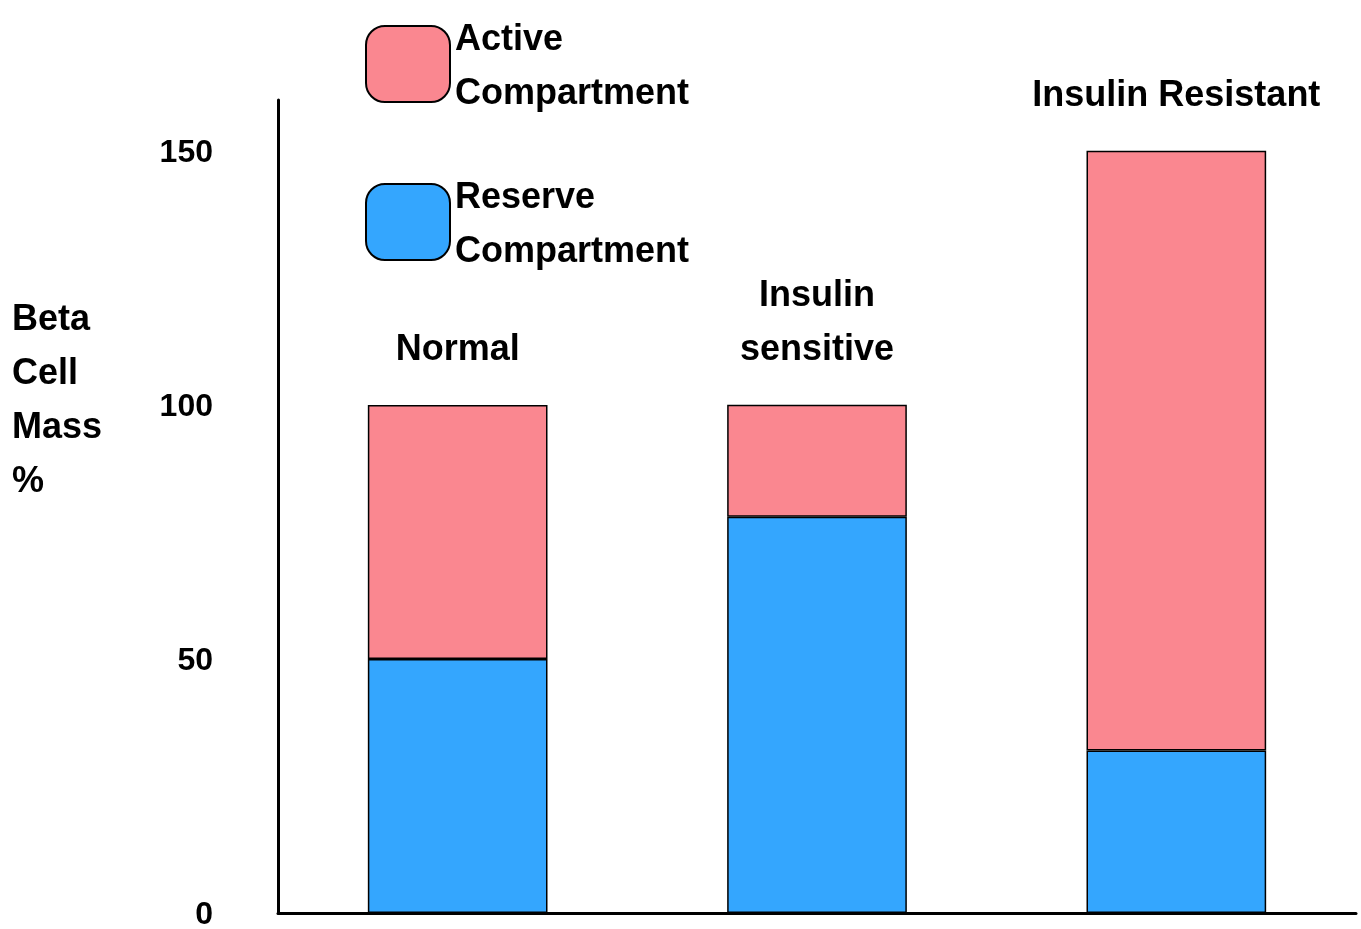 The width and height of the screenshot is (1361, 929). What do you see at coordinates (186, 150) in the screenshot?
I see `y-tick-label: 150` at bounding box center [186, 150].